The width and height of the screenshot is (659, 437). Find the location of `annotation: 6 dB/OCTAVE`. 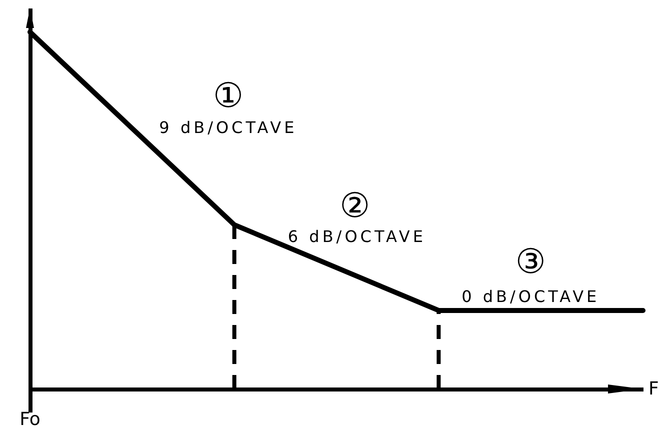

annotation: 6 dB/OCTAVE is located at coordinates (357, 236).